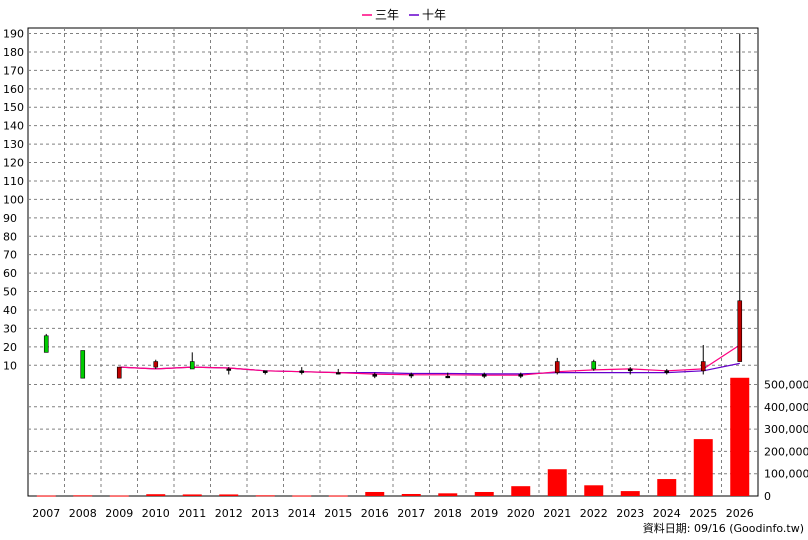 Image resolution: width=808 pixels, height=540 pixels. Describe the element at coordinates (13, 89) in the screenshot. I see `price-tick-label: 160` at that location.